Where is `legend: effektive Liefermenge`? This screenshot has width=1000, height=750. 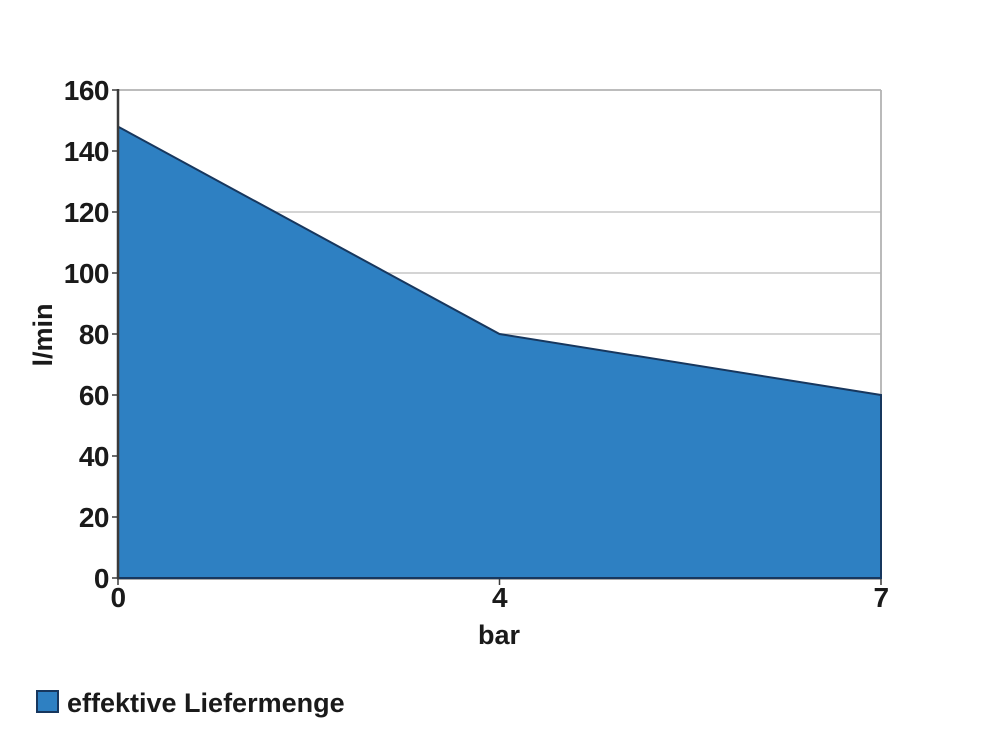
legend: effektive Liefermenge is located at coordinates (190, 703).